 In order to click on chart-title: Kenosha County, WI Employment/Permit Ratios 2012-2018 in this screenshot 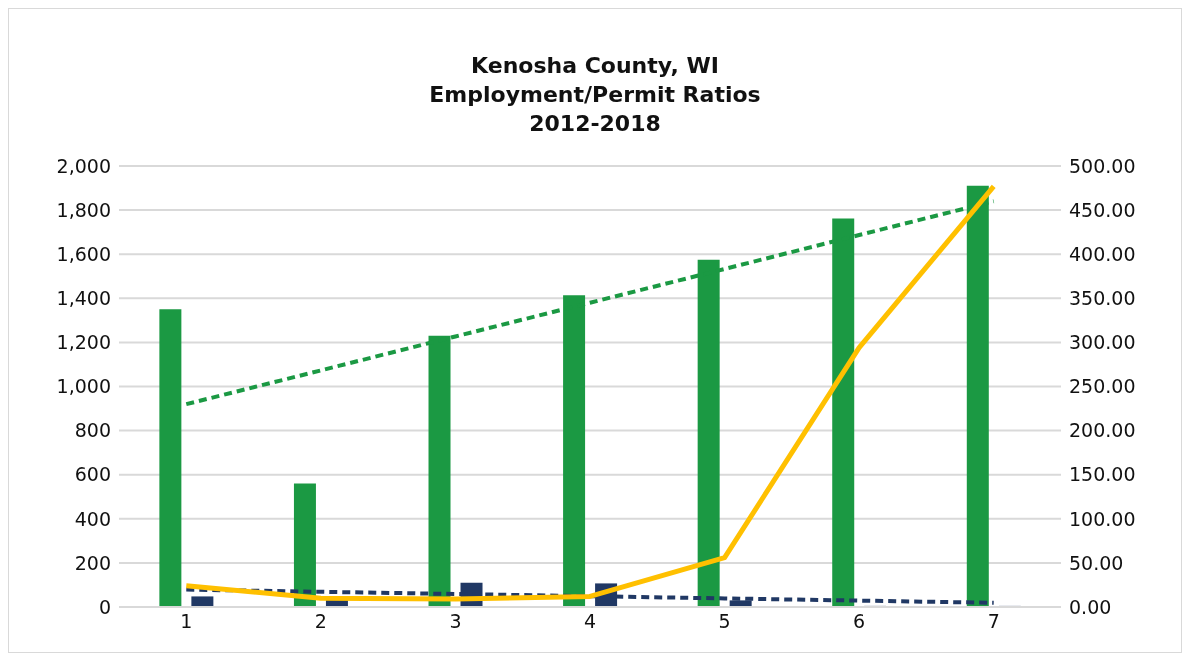, I will do `click(595, 95)`.